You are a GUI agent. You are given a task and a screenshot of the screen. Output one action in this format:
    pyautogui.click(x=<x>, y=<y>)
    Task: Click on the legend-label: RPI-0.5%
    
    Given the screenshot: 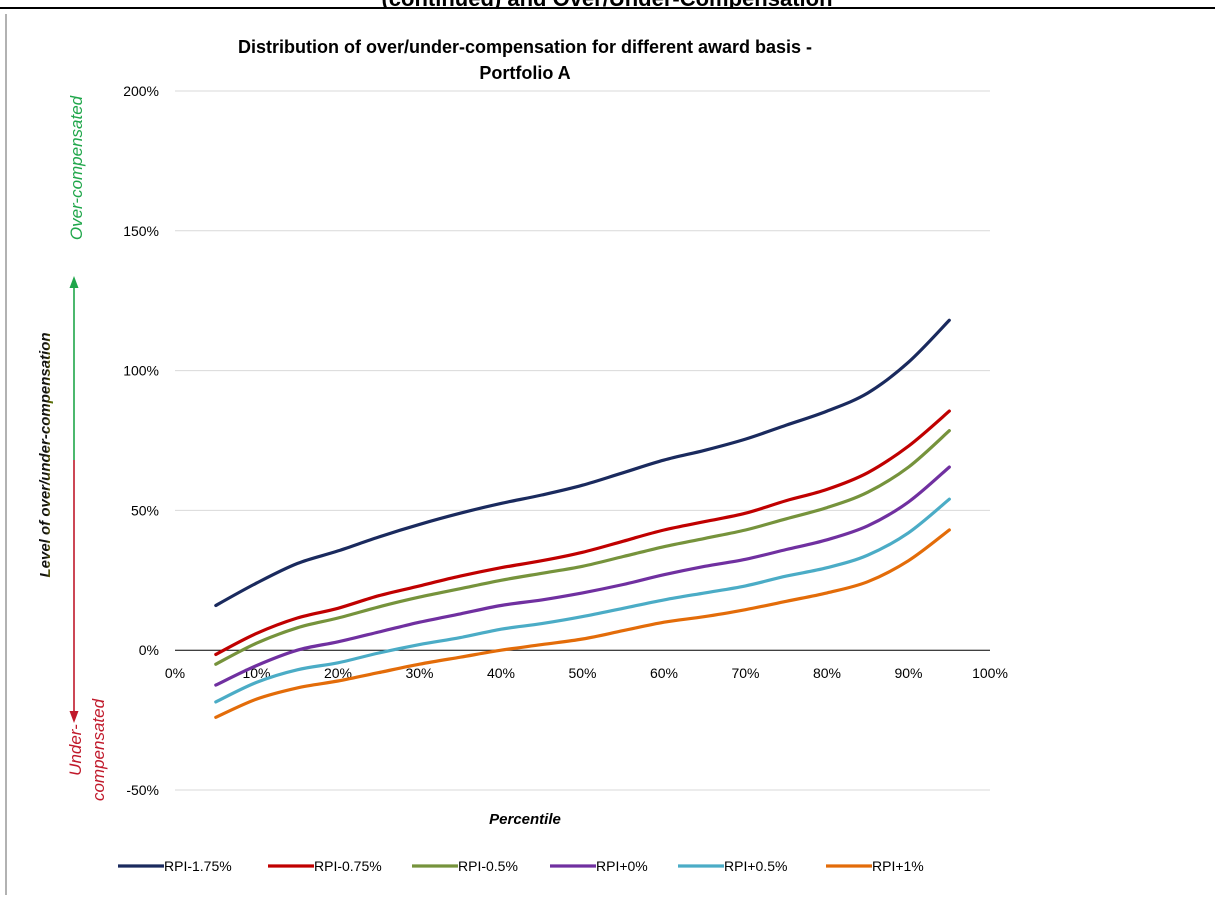 What is the action you would take?
    pyautogui.click(x=488, y=866)
    